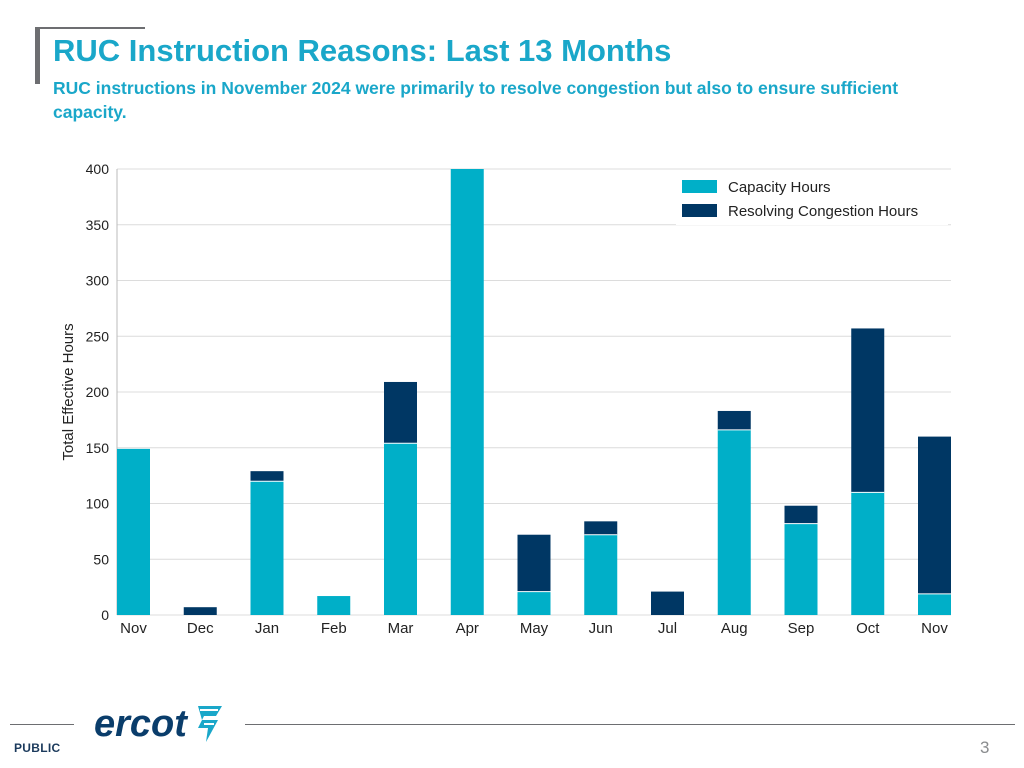 The height and width of the screenshot is (768, 1024). Describe the element at coordinates (68, 391) in the screenshot. I see `y-axis-title: Total Effective Hours` at that location.